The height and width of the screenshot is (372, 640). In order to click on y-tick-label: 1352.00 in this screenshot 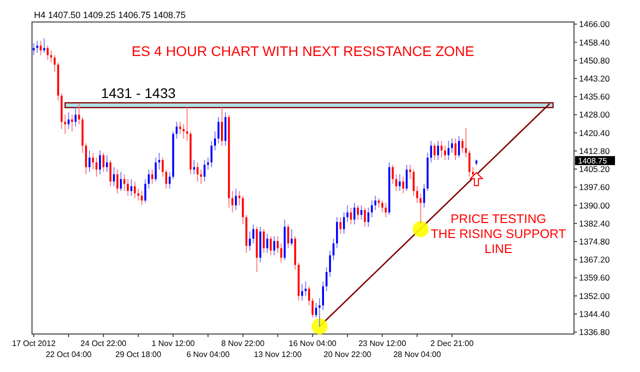, I will do `click(594, 295)`.